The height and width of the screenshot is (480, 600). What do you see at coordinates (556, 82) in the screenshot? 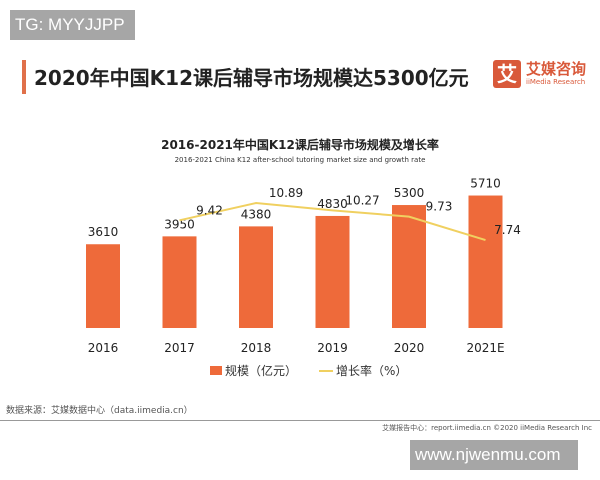
I see `logo-en: iiMedia Research` at bounding box center [556, 82].